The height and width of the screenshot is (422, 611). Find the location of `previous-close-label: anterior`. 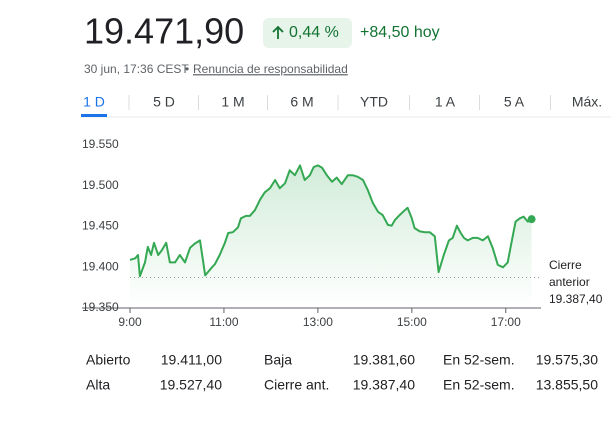

previous-close-label: anterior is located at coordinates (569, 282).